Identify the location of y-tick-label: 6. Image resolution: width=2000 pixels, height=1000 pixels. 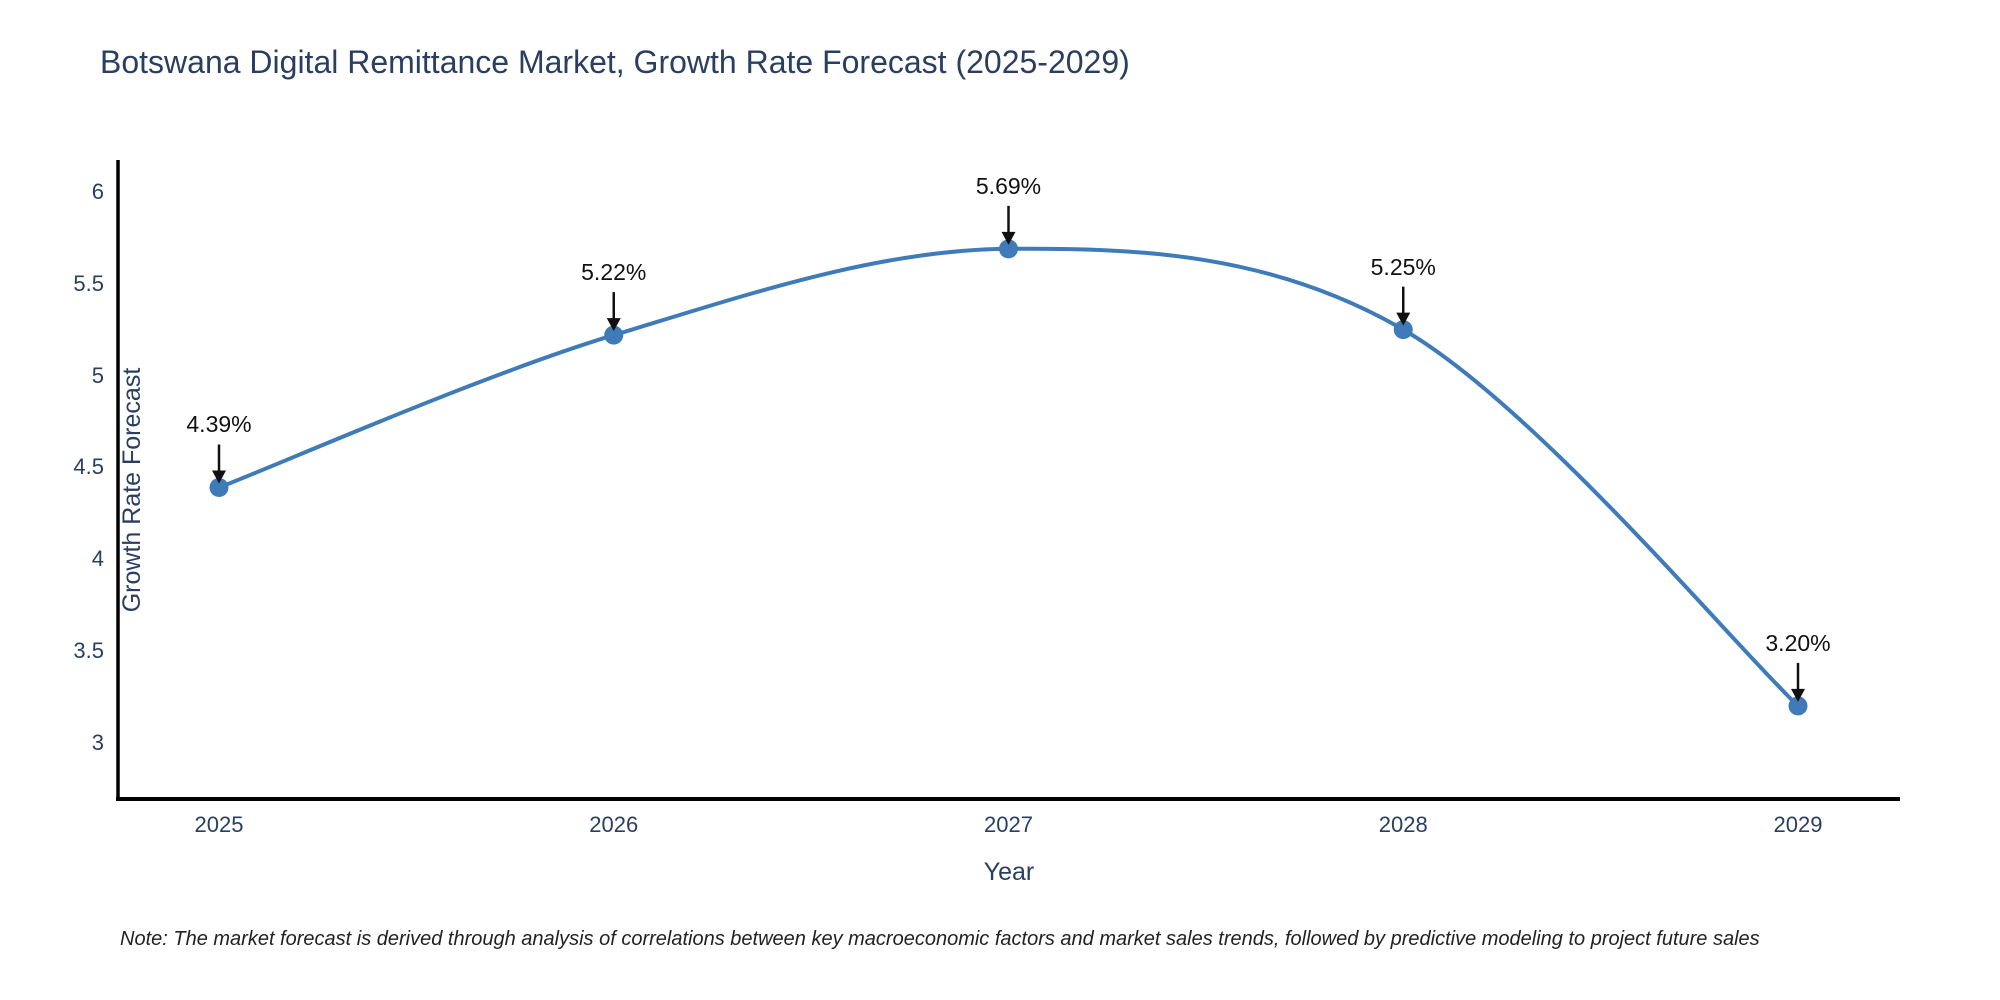
(97, 191).